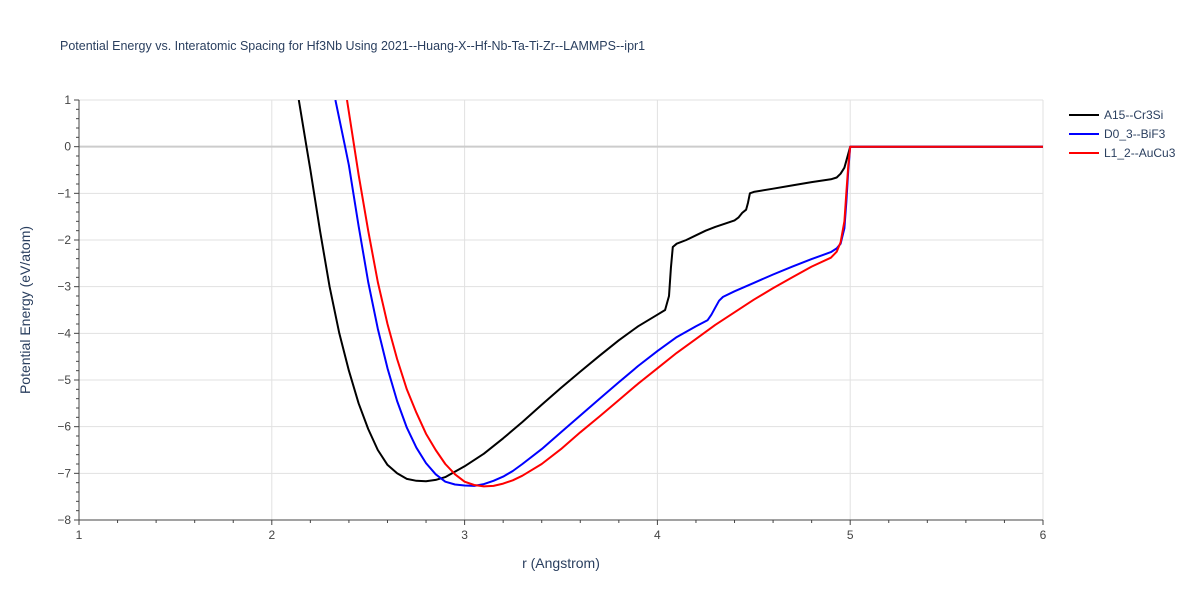 The image size is (1200, 600). Describe the element at coordinates (64, 520) in the screenshot. I see `y-tick-label: −8` at that location.